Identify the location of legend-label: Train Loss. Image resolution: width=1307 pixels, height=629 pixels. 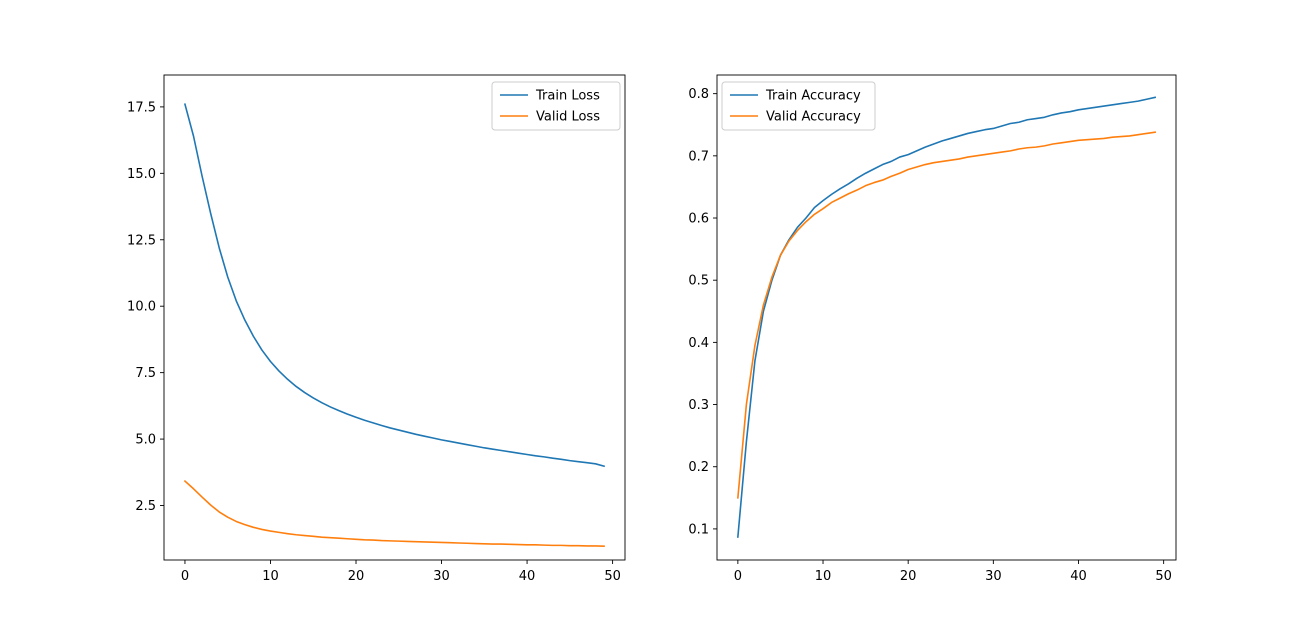
(567, 96).